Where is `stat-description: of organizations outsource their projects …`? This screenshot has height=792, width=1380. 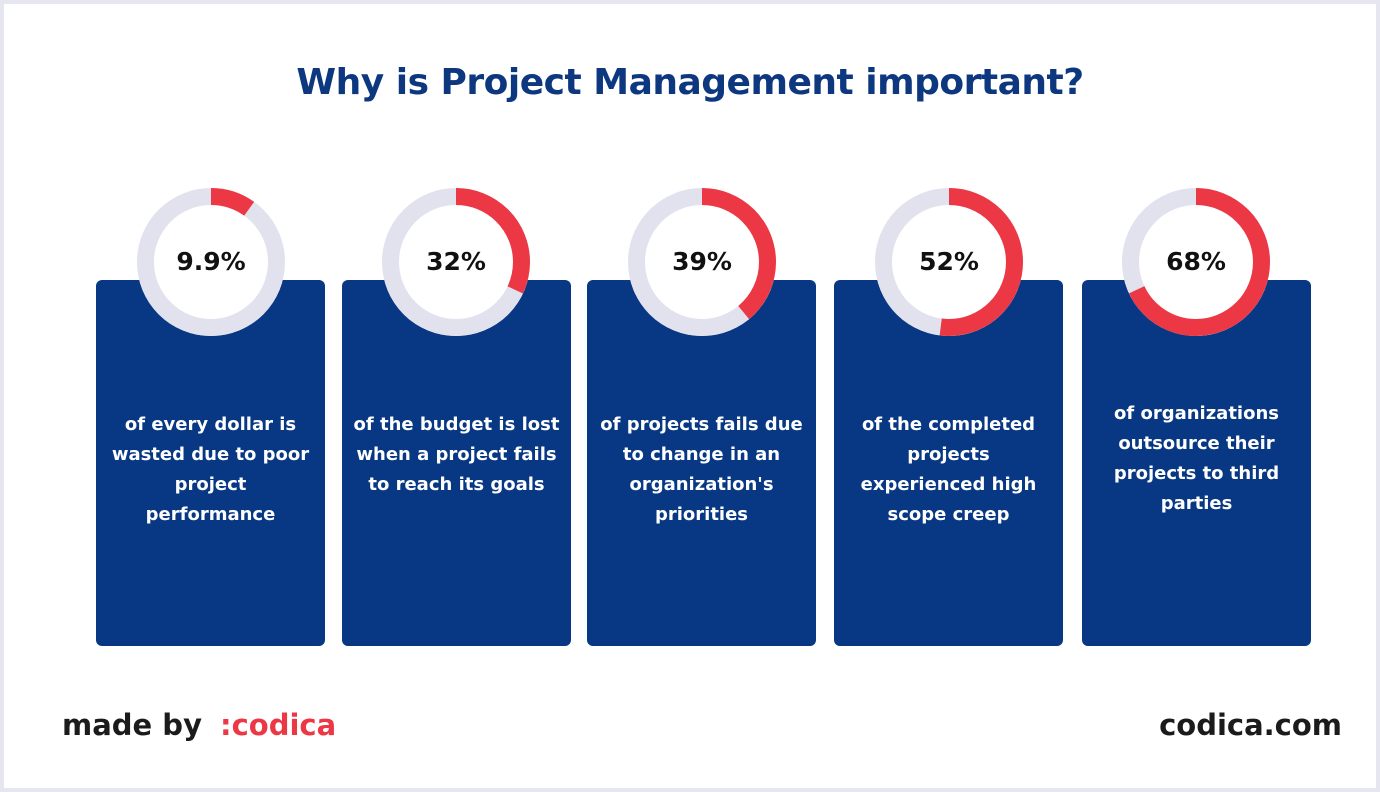 stat-description: of organizations outsource their projects … is located at coordinates (1196, 459).